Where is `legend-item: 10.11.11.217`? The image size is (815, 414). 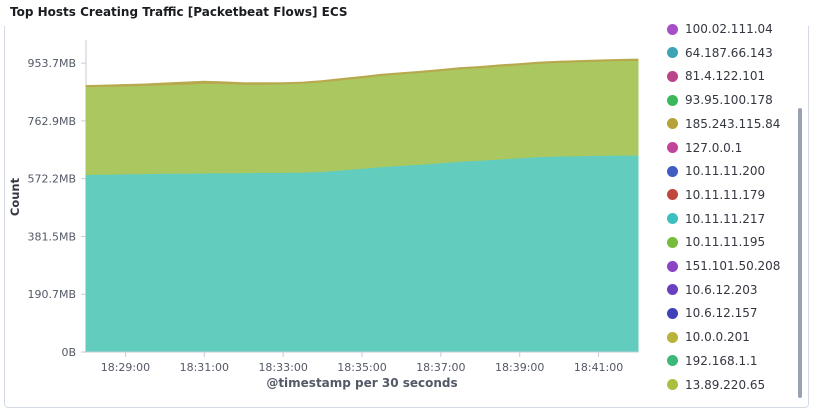 legend-item: 10.11.11.217 is located at coordinates (710, 219).